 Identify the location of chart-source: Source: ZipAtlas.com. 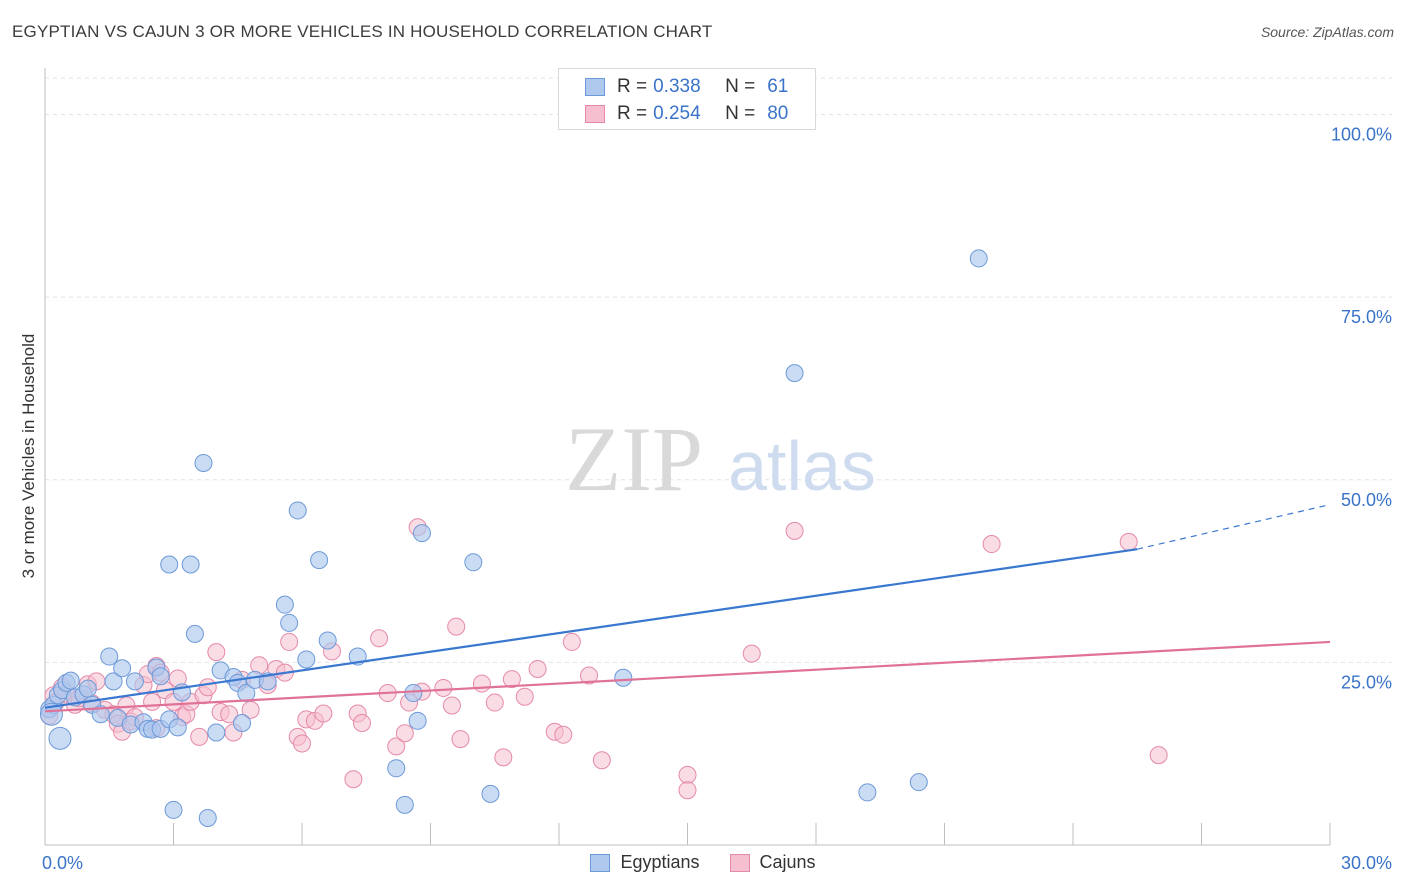
(1327, 32).